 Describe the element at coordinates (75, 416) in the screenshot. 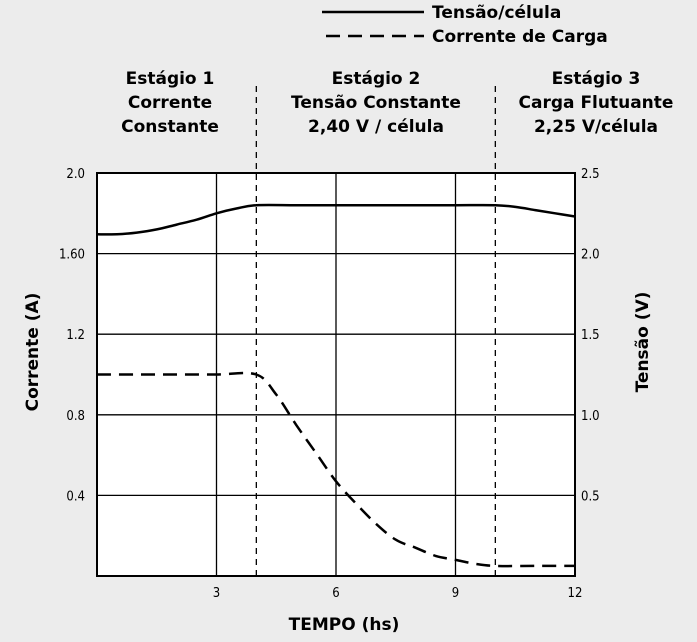

I see `y-tick-label-left: 0.8` at that location.